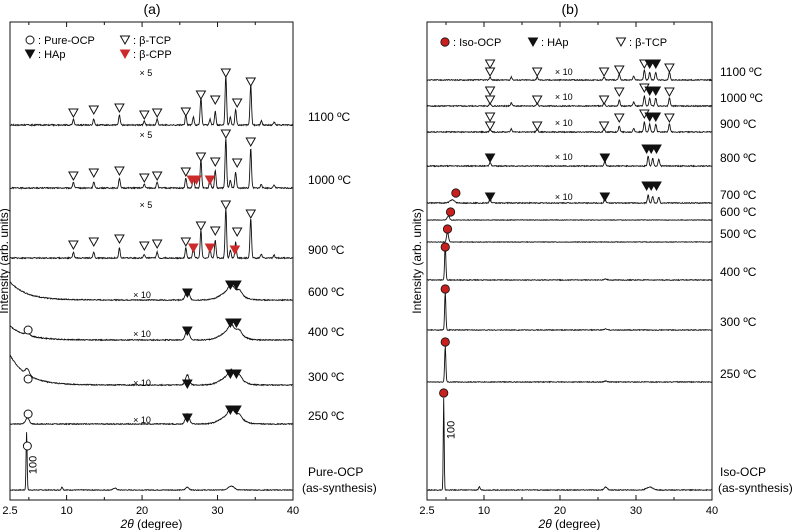 Image resolution: width=800 pixels, height=530 pixels. Describe the element at coordinates (569, 9) in the screenshot. I see `panel-label: (b)` at that location.